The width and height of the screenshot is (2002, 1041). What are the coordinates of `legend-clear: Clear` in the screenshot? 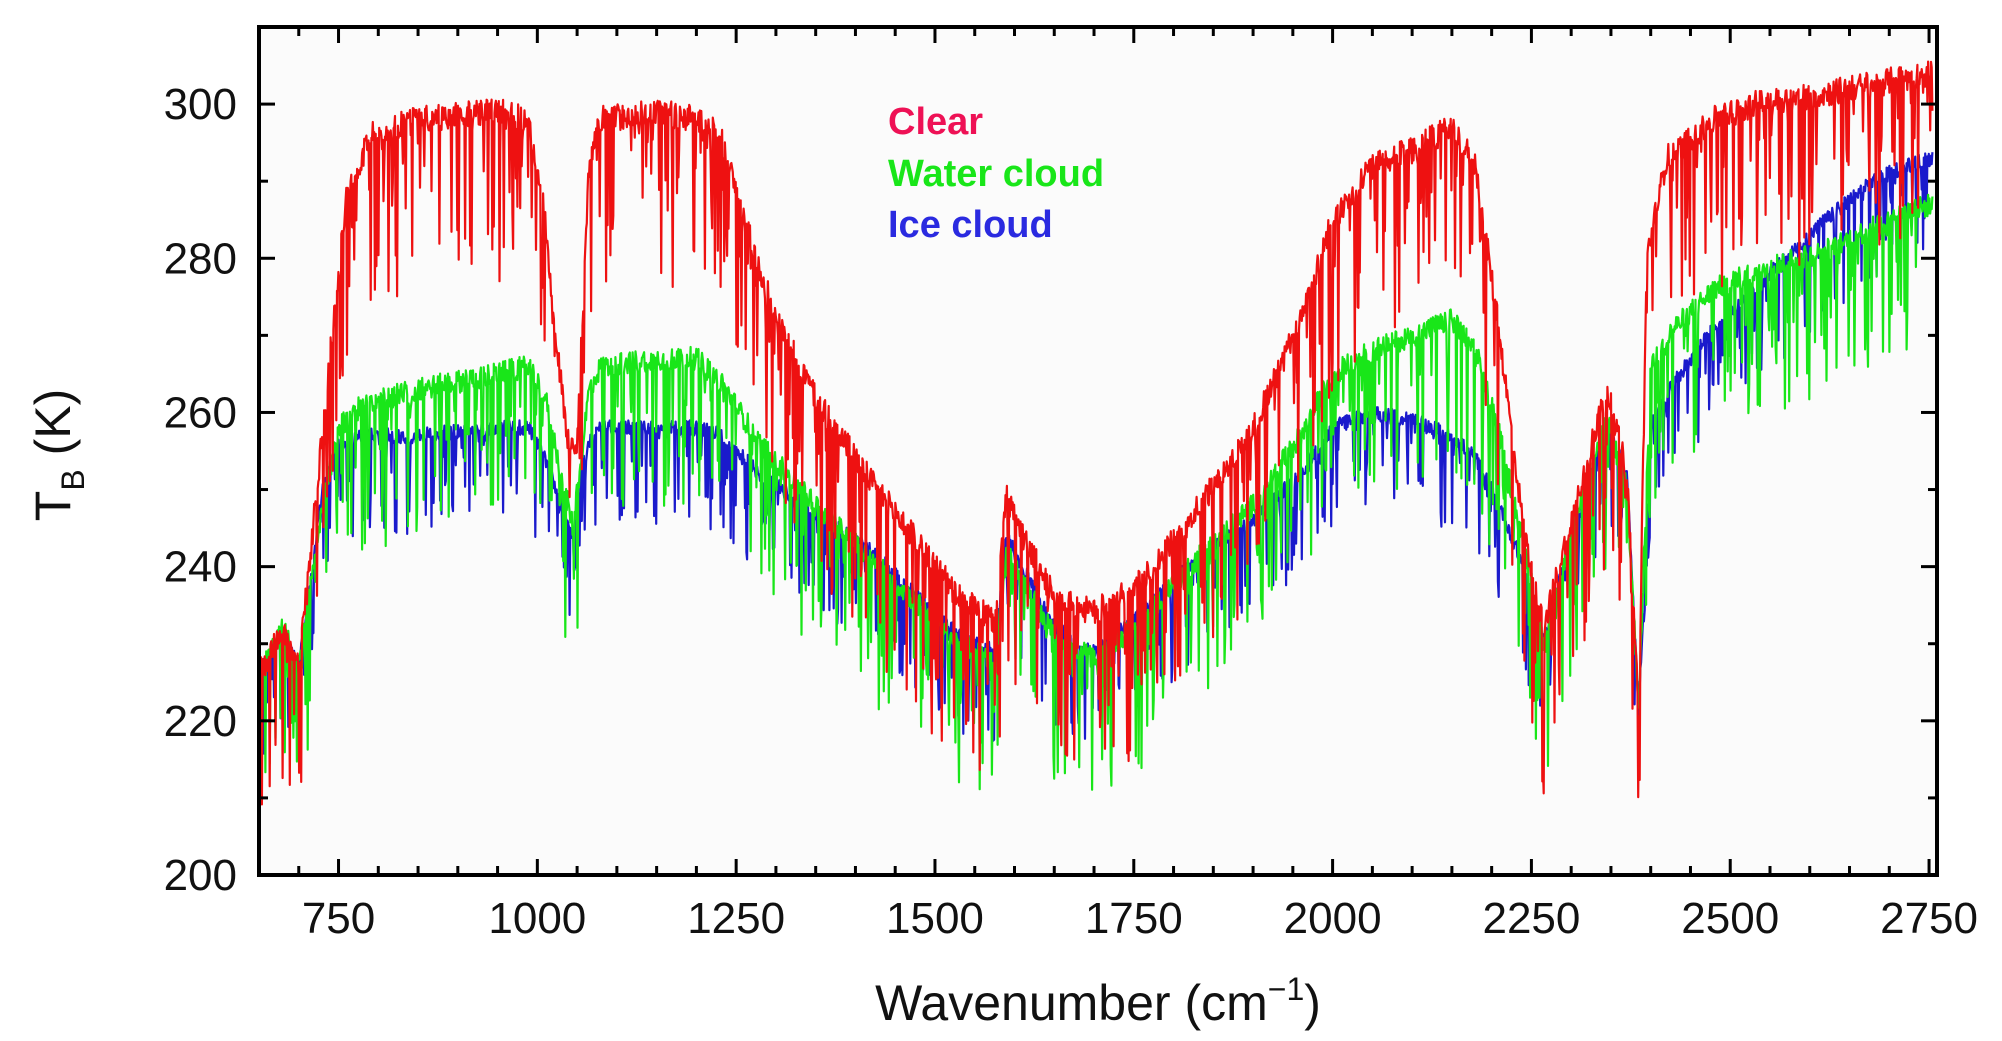 It's located at (935, 122).